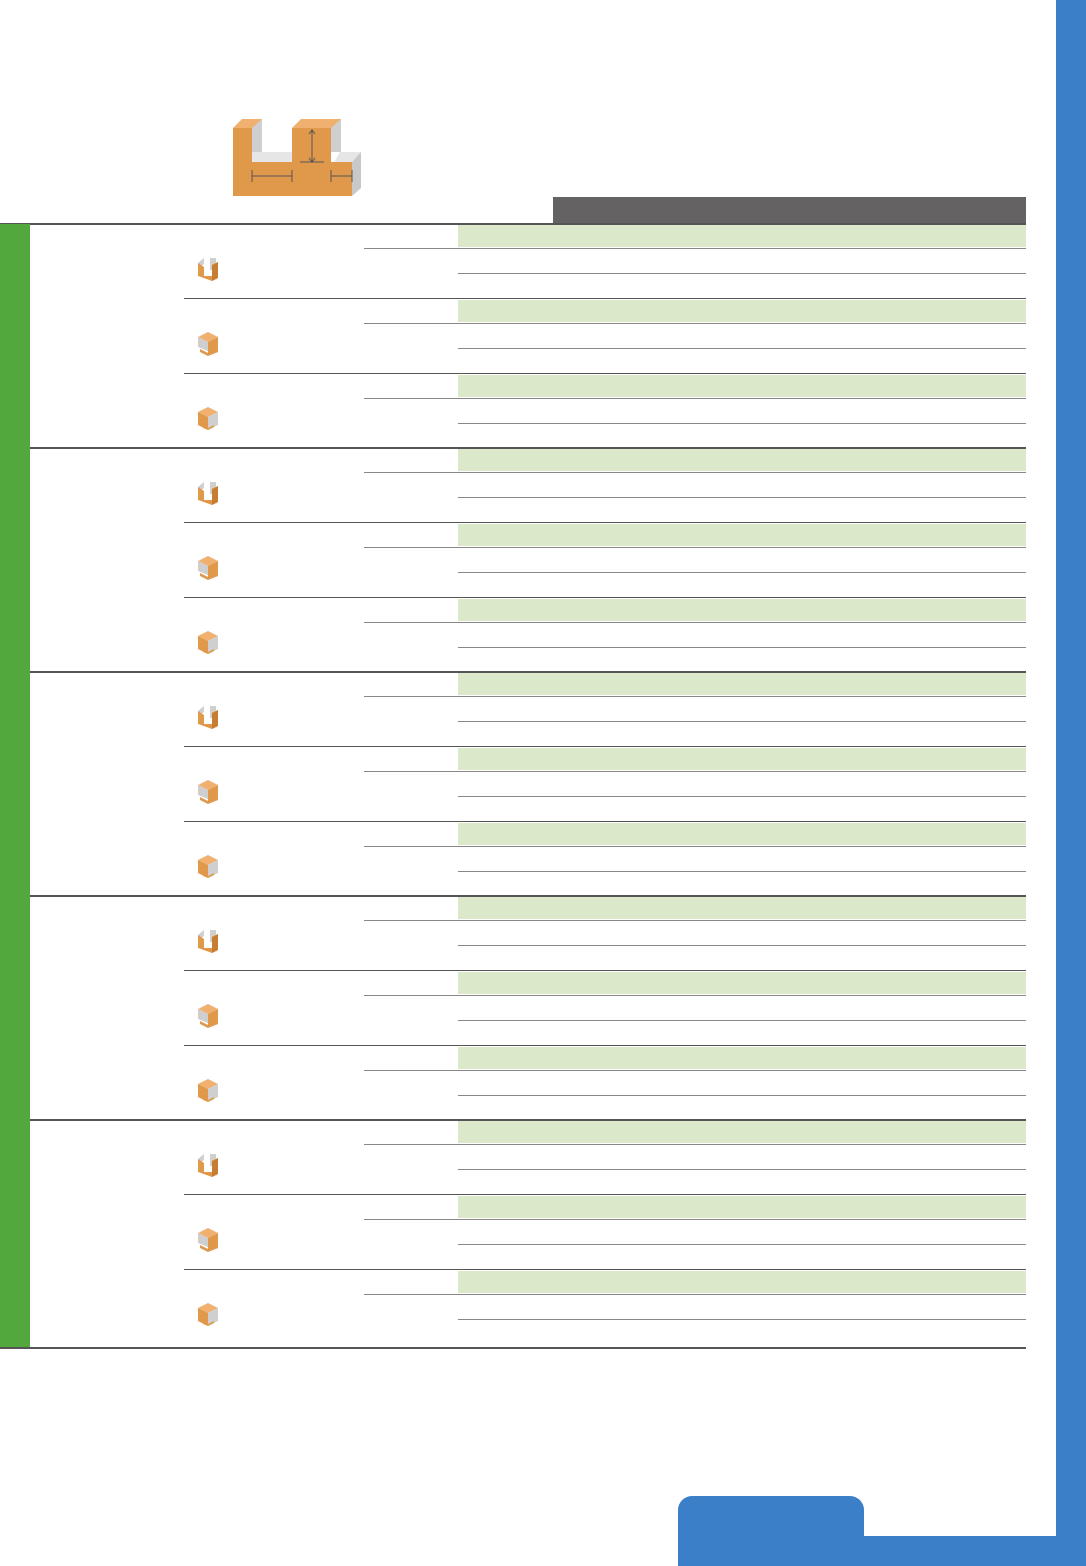 The image size is (1086, 1566). I want to click on table-bottom-rule, so click(513, 1348).